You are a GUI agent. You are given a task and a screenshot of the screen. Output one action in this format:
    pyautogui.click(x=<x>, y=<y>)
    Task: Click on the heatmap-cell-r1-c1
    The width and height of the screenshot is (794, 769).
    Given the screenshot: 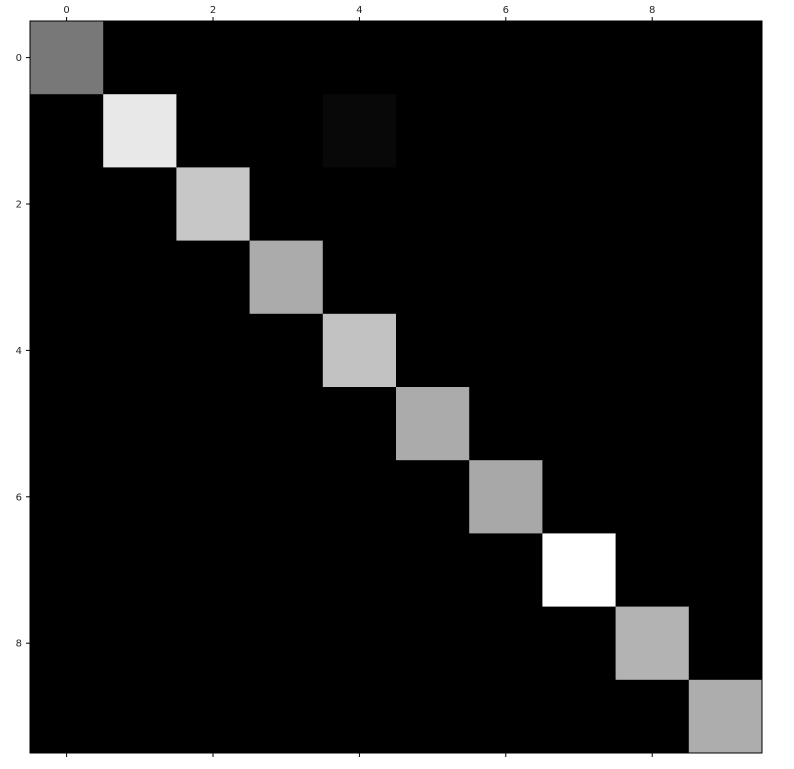 What is the action you would take?
    pyautogui.click(x=140, y=131)
    